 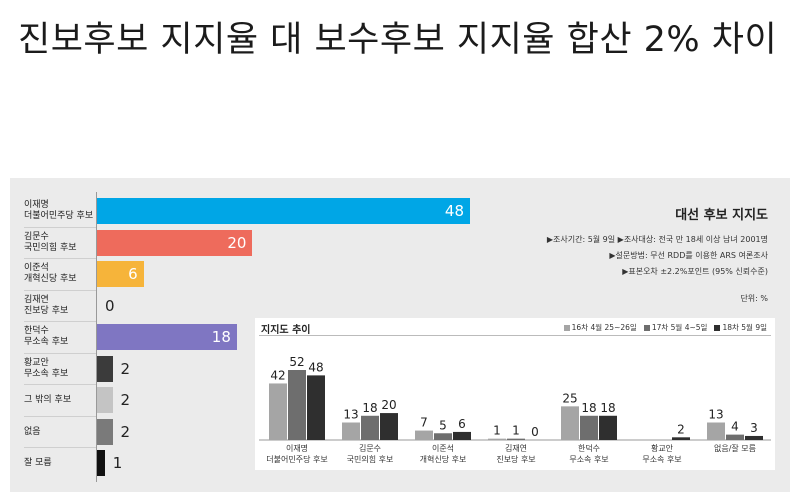 What do you see at coordinates (36, 331) in the screenshot?
I see `candidate-name: 한덕수` at bounding box center [36, 331].